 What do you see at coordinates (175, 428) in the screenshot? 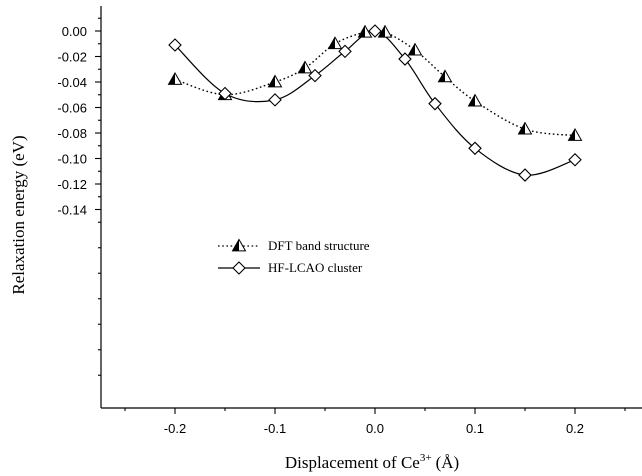
I see `x-tick-label: -0.2` at bounding box center [175, 428].